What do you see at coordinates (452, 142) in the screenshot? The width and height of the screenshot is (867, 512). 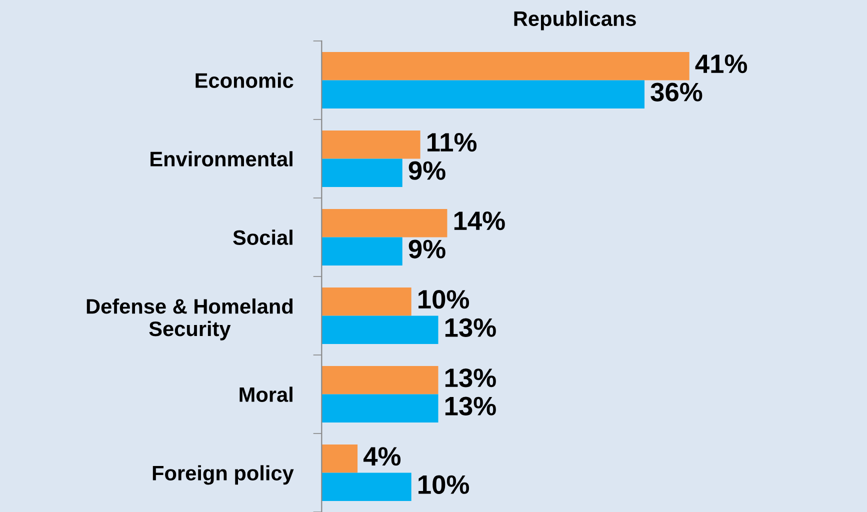 I see `data-label: 11%` at bounding box center [452, 142].